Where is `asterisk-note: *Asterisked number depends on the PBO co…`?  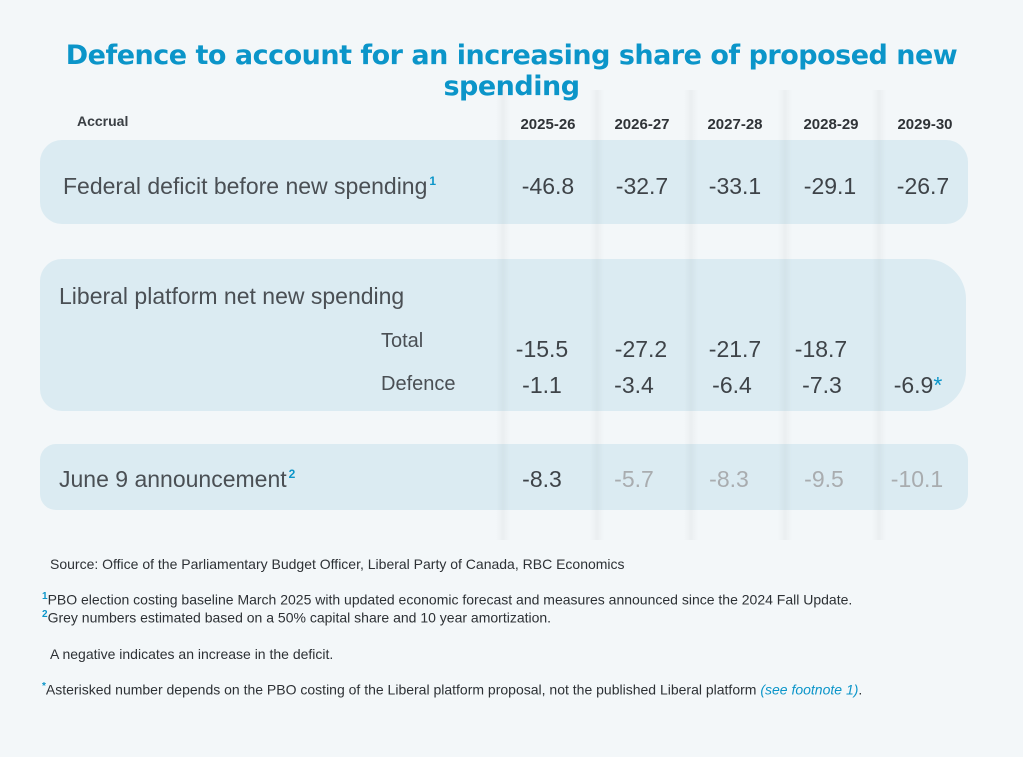 asterisk-note: *Asterisked number depends on the PBO co… is located at coordinates (452, 689).